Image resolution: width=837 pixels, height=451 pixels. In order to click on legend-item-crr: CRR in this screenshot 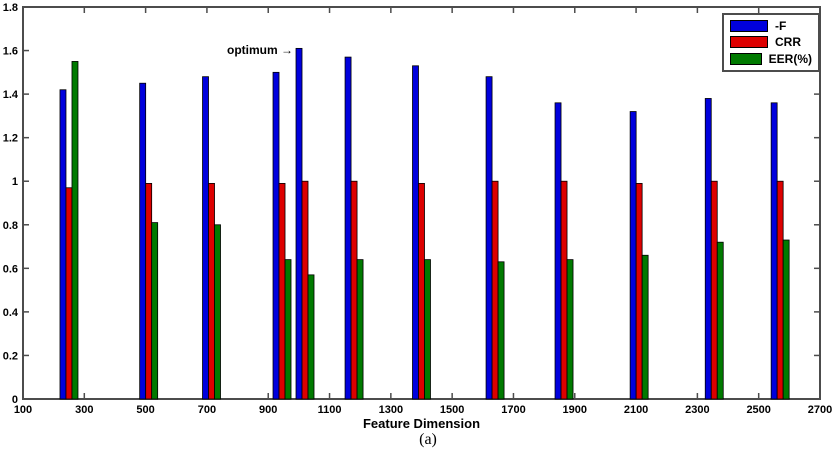, I will do `click(771, 42)`.